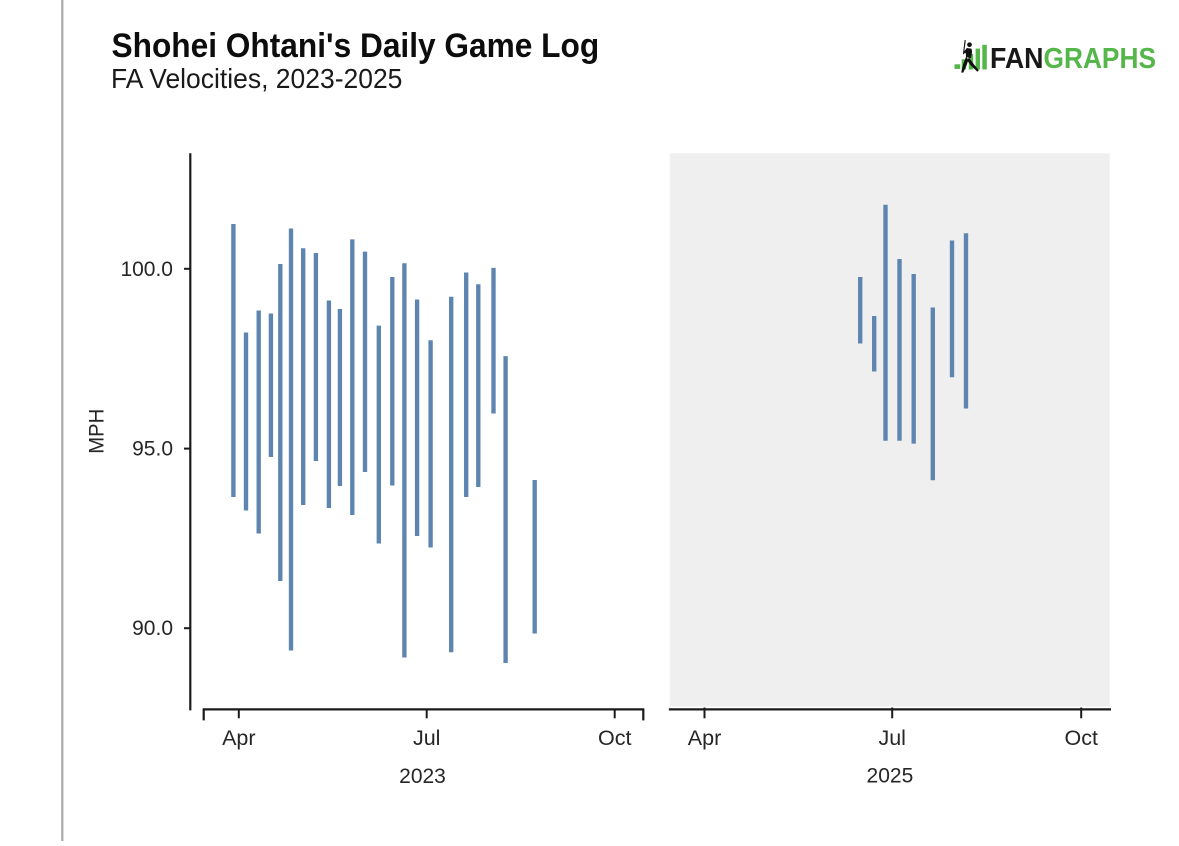 The height and width of the screenshot is (846, 1179). What do you see at coordinates (152, 449) in the screenshot?
I see `svg-text: 95.0` at bounding box center [152, 449].